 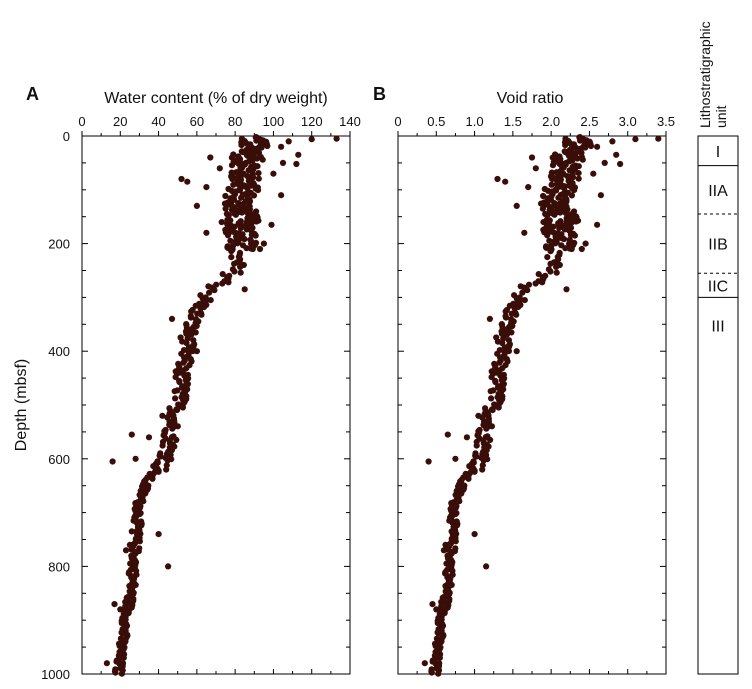 What do you see at coordinates (274, 121) in the screenshot?
I see `x-tick-label: 100` at bounding box center [274, 121].